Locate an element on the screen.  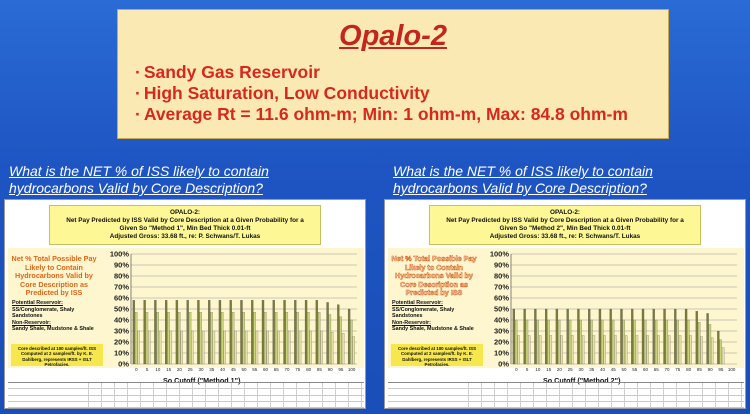
summary-bullet: · High Saturation, Low Conductivity is located at coordinates (282, 93).